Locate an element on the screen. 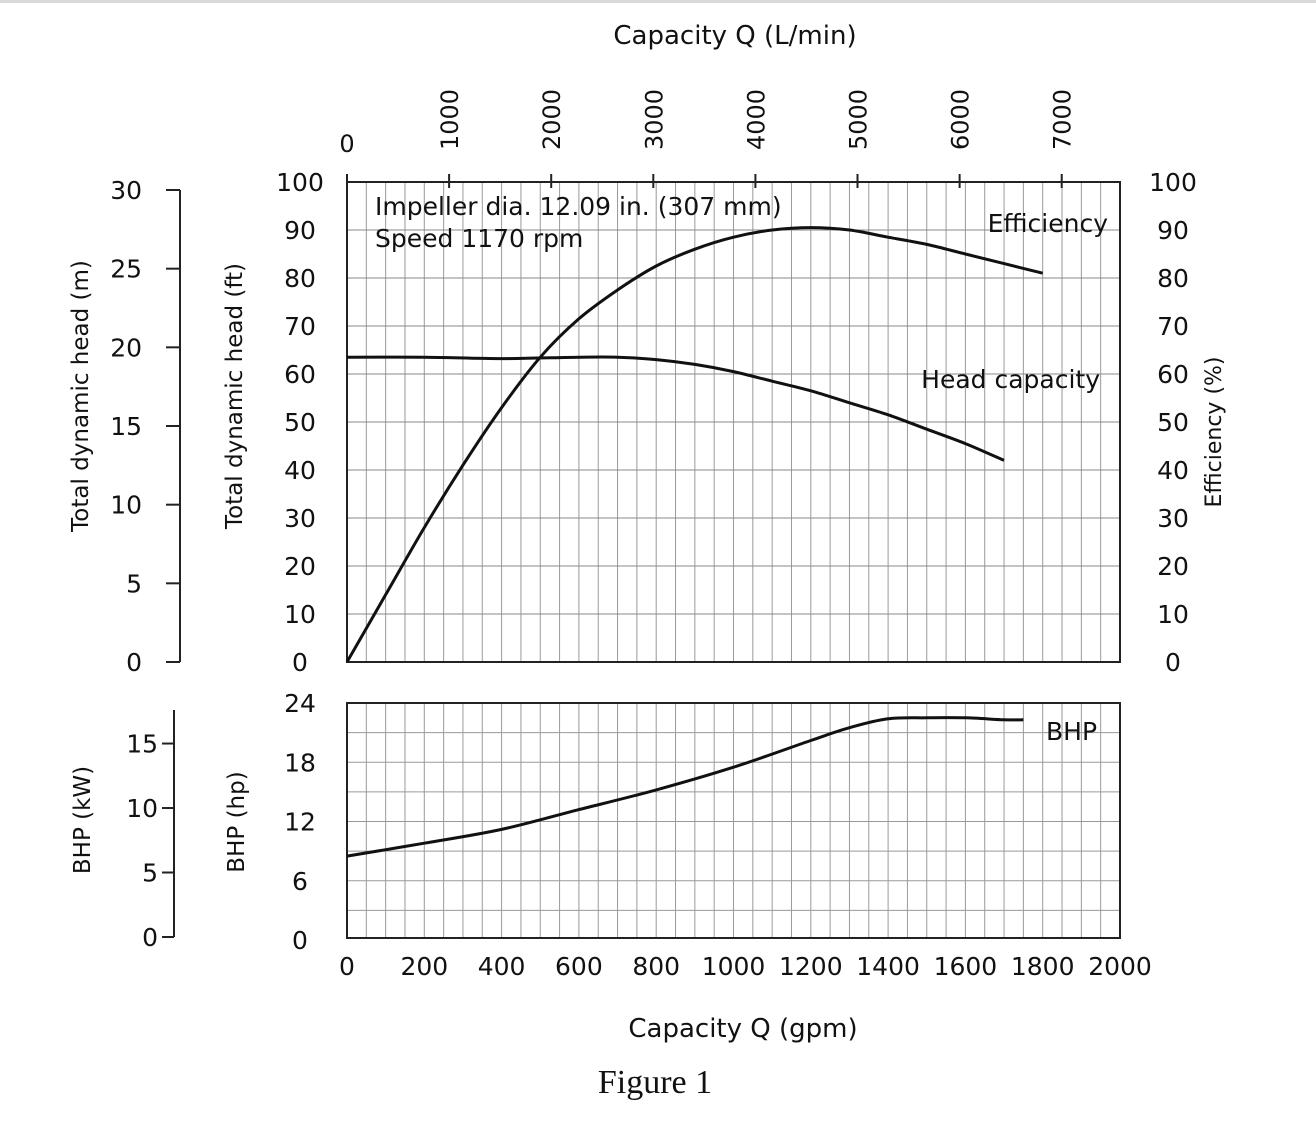  bottom-axis-tick-label: 1800 is located at coordinates (1043, 966).